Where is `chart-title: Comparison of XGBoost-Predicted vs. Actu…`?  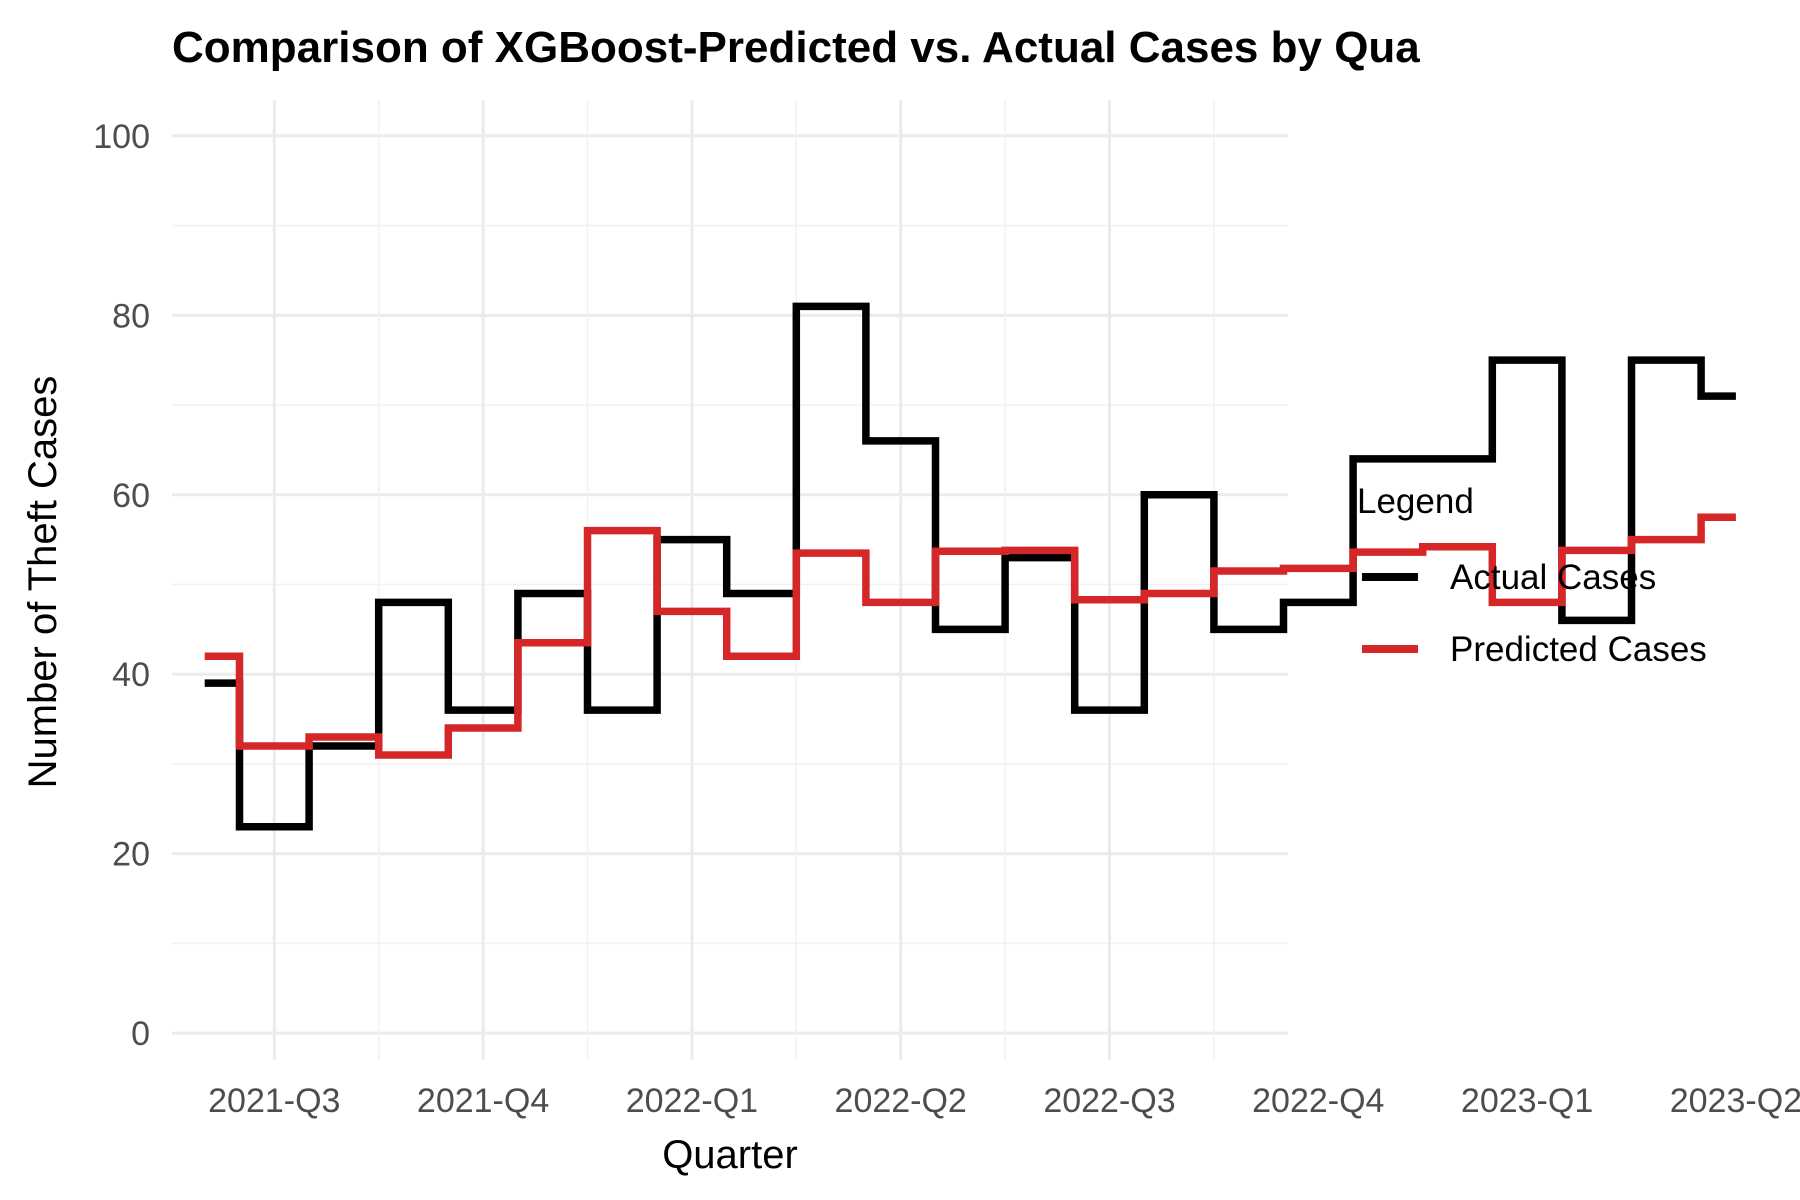
chart-title: Comparison of XGBoost-Predicted vs. Actu… is located at coordinates (796, 47).